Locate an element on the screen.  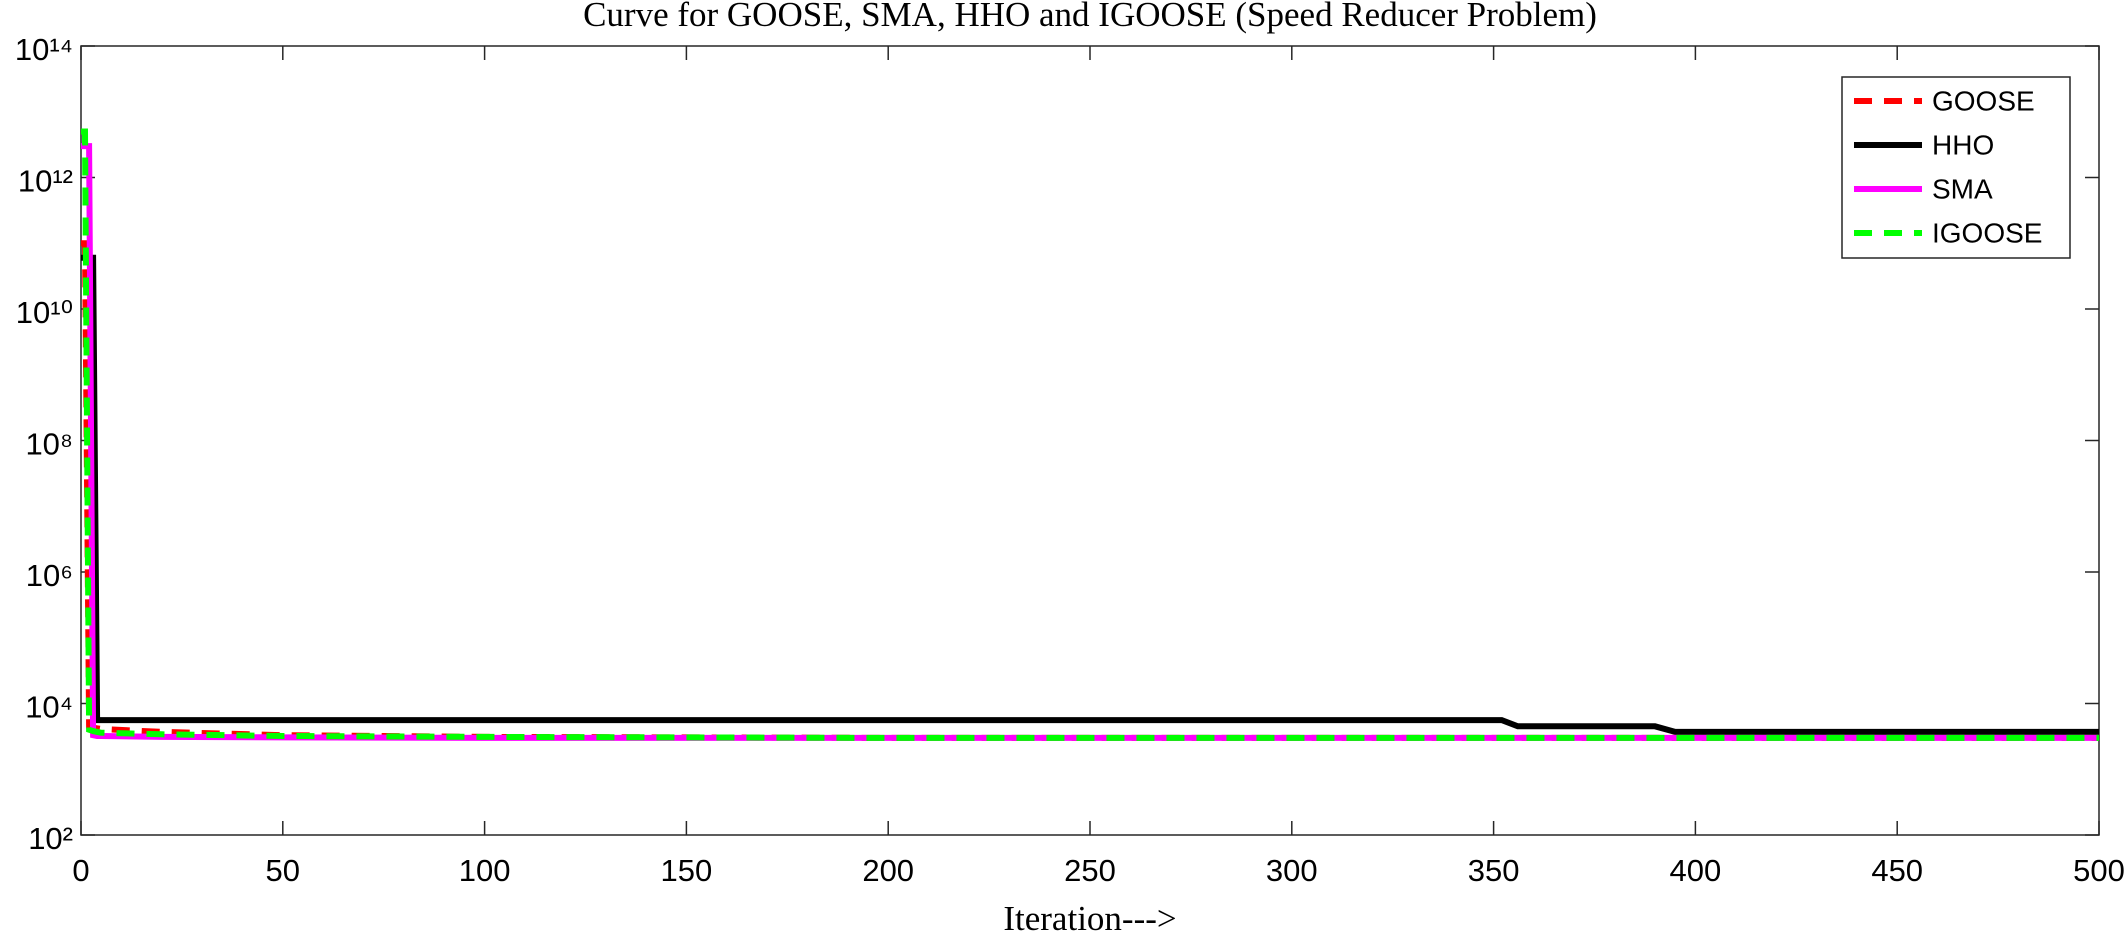
x-tick-label: 50 is located at coordinates (283, 870).